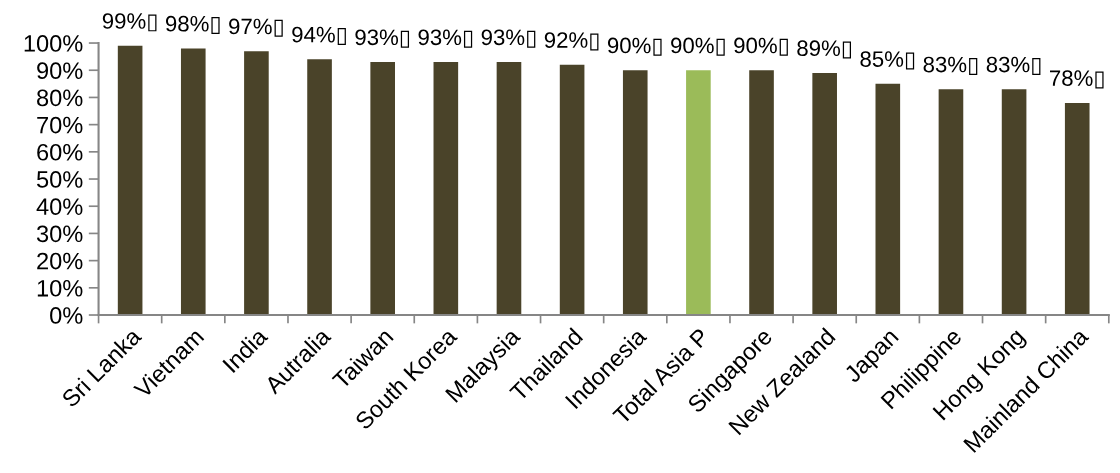 Image resolution: width=1120 pixels, height=473 pixels. I want to click on data-label: 97%▯, so click(256, 27).